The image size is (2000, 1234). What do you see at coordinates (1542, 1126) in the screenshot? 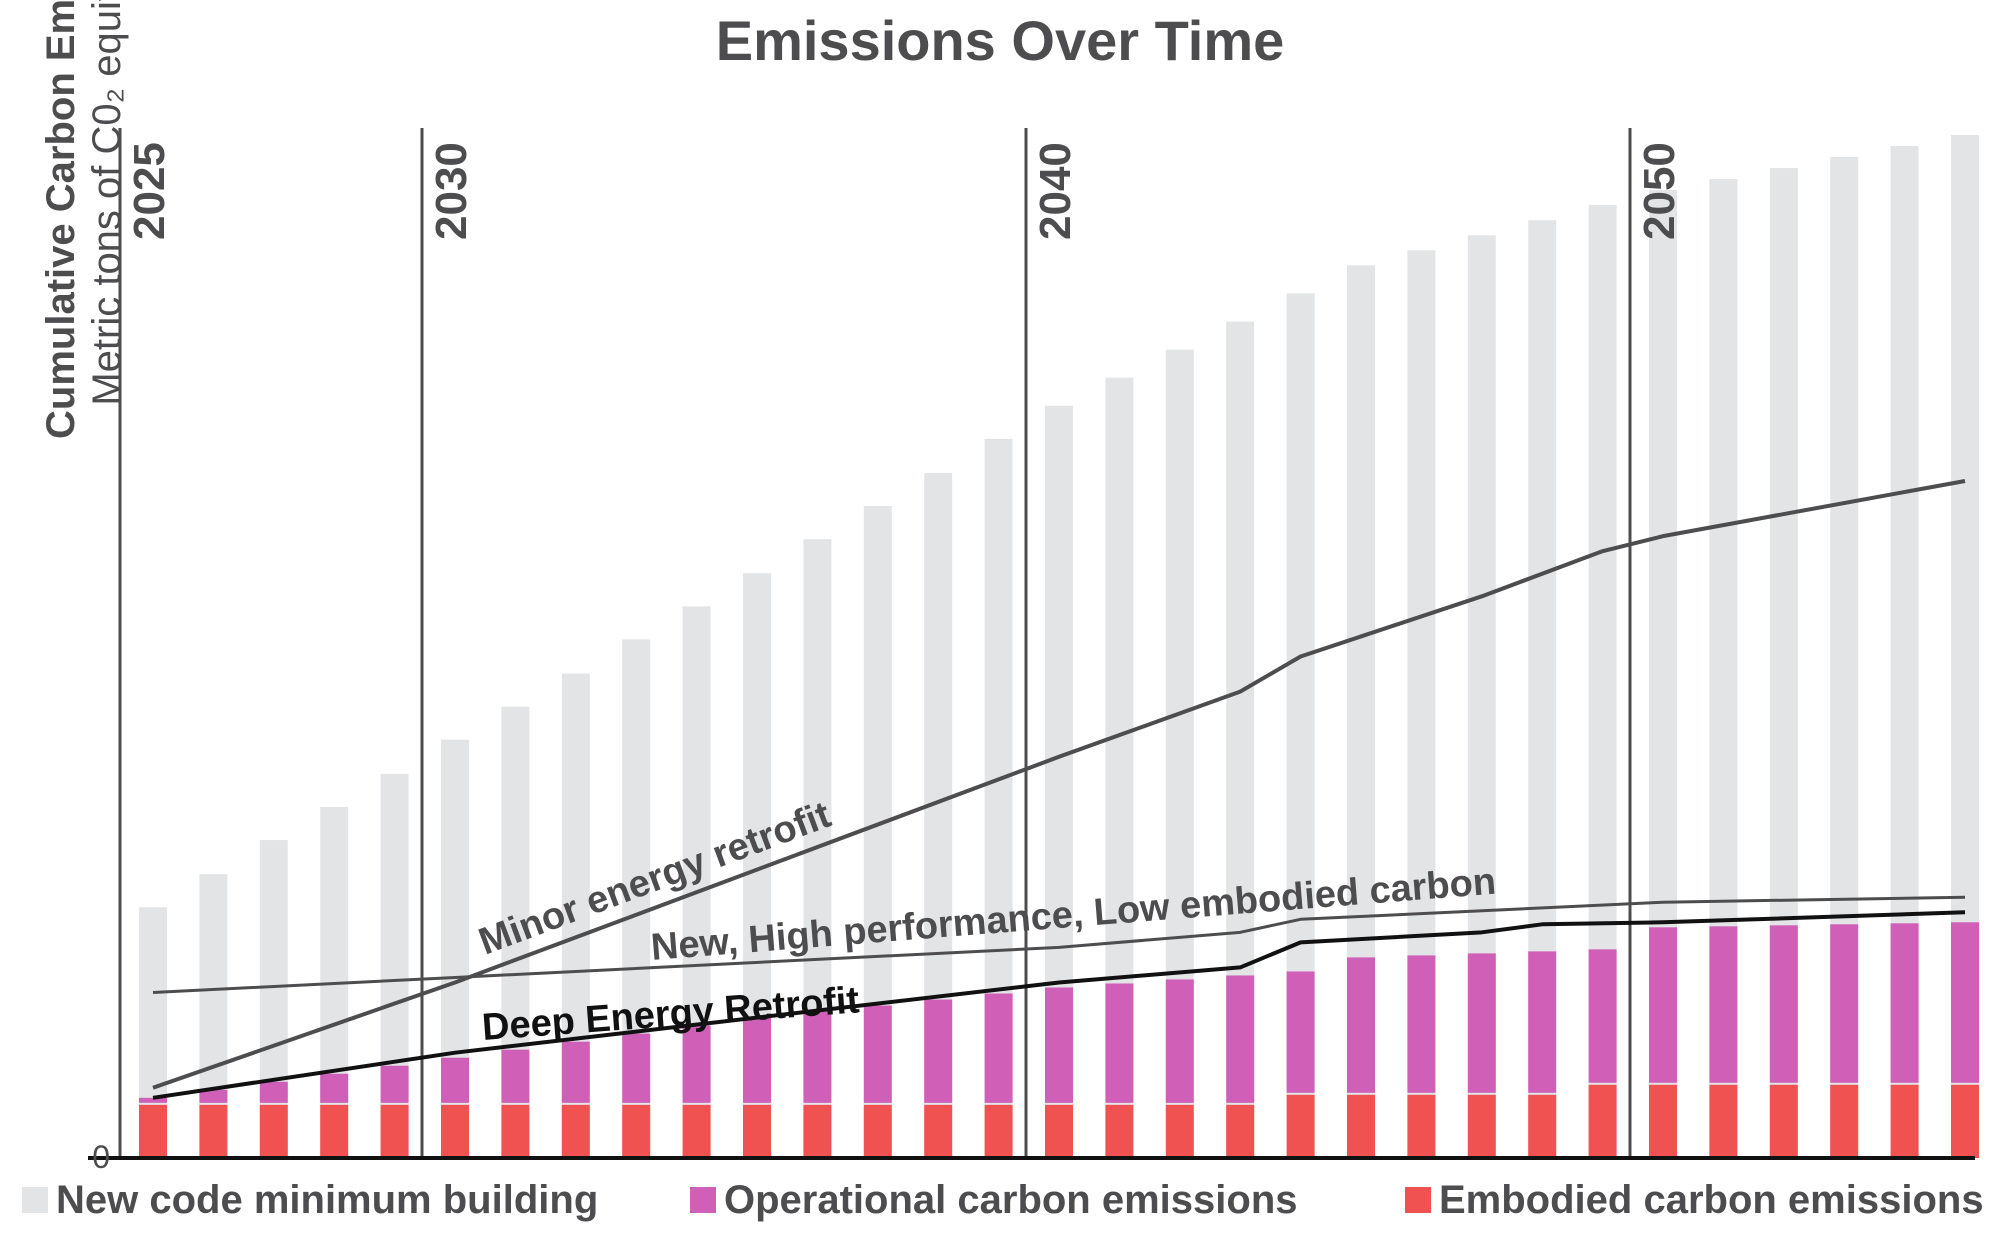
I see `bar-embodied-2048` at bounding box center [1542, 1126].